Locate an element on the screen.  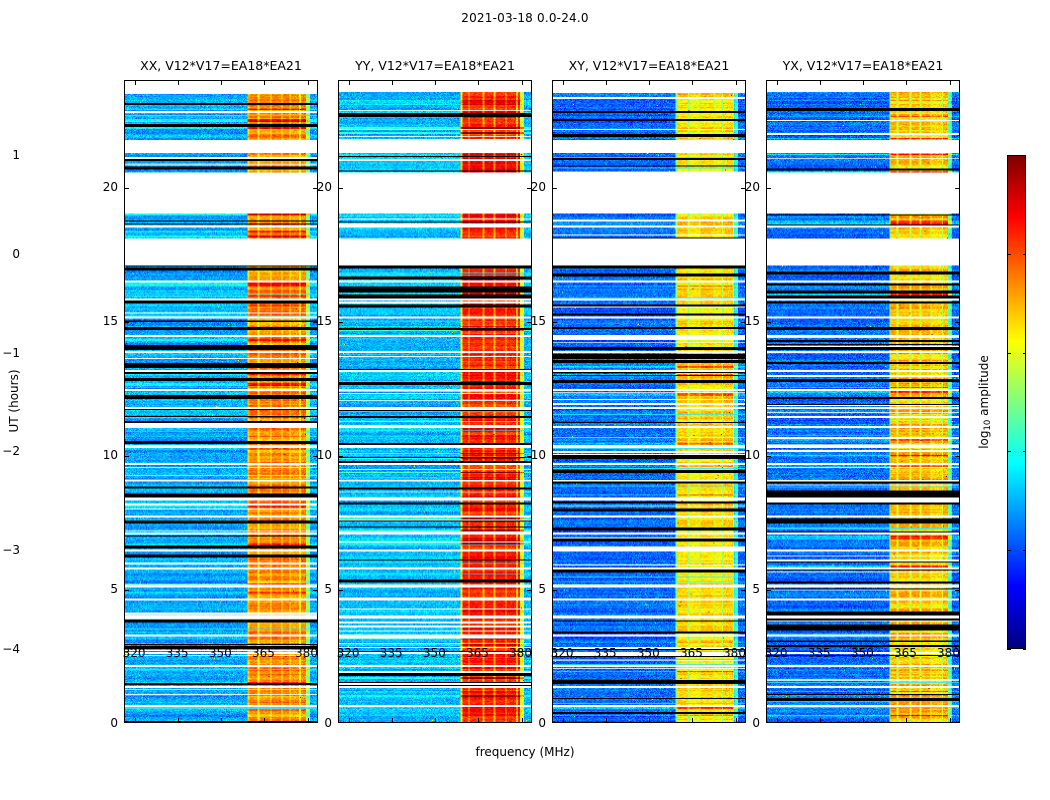
x-ticklabel-xx-380: 380 is located at coordinates (306, 653).